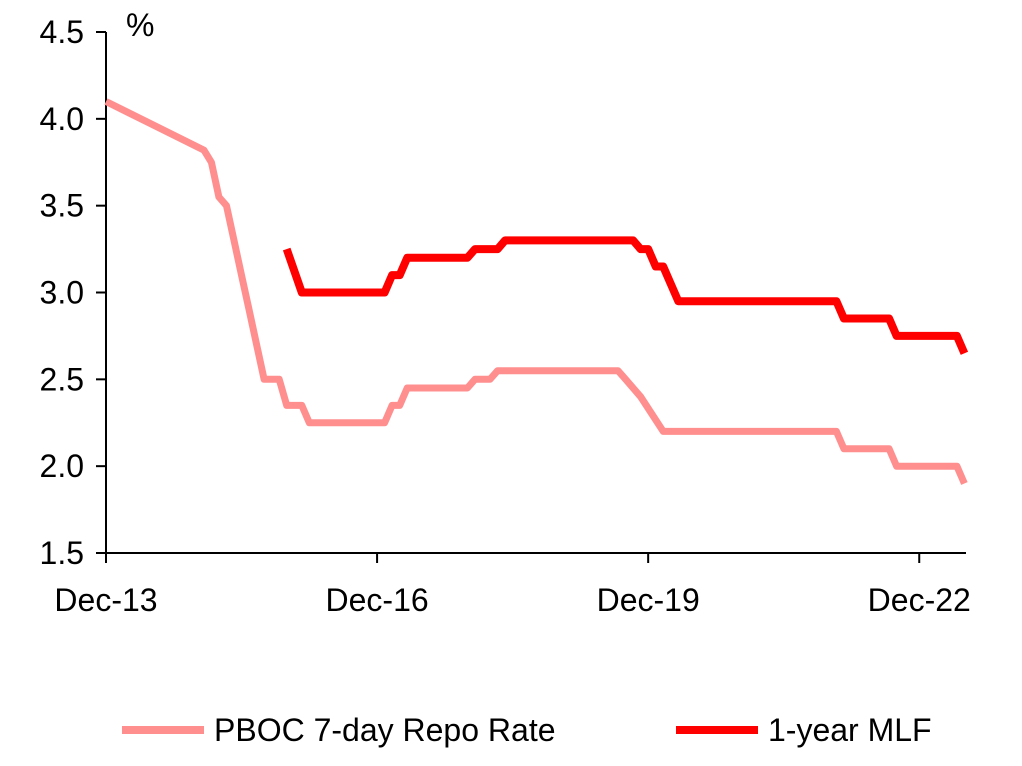 This screenshot has width=1022, height=766. What do you see at coordinates (62, 206) in the screenshot?
I see `y-tick-label: 3.5` at bounding box center [62, 206].